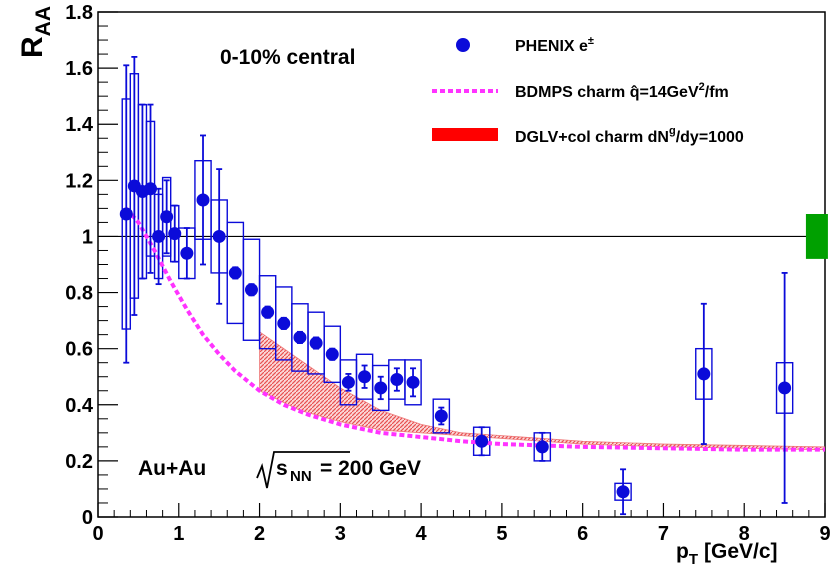 The width and height of the screenshot is (831, 571). I want to click on x-axis-label: p, so click(682, 551).